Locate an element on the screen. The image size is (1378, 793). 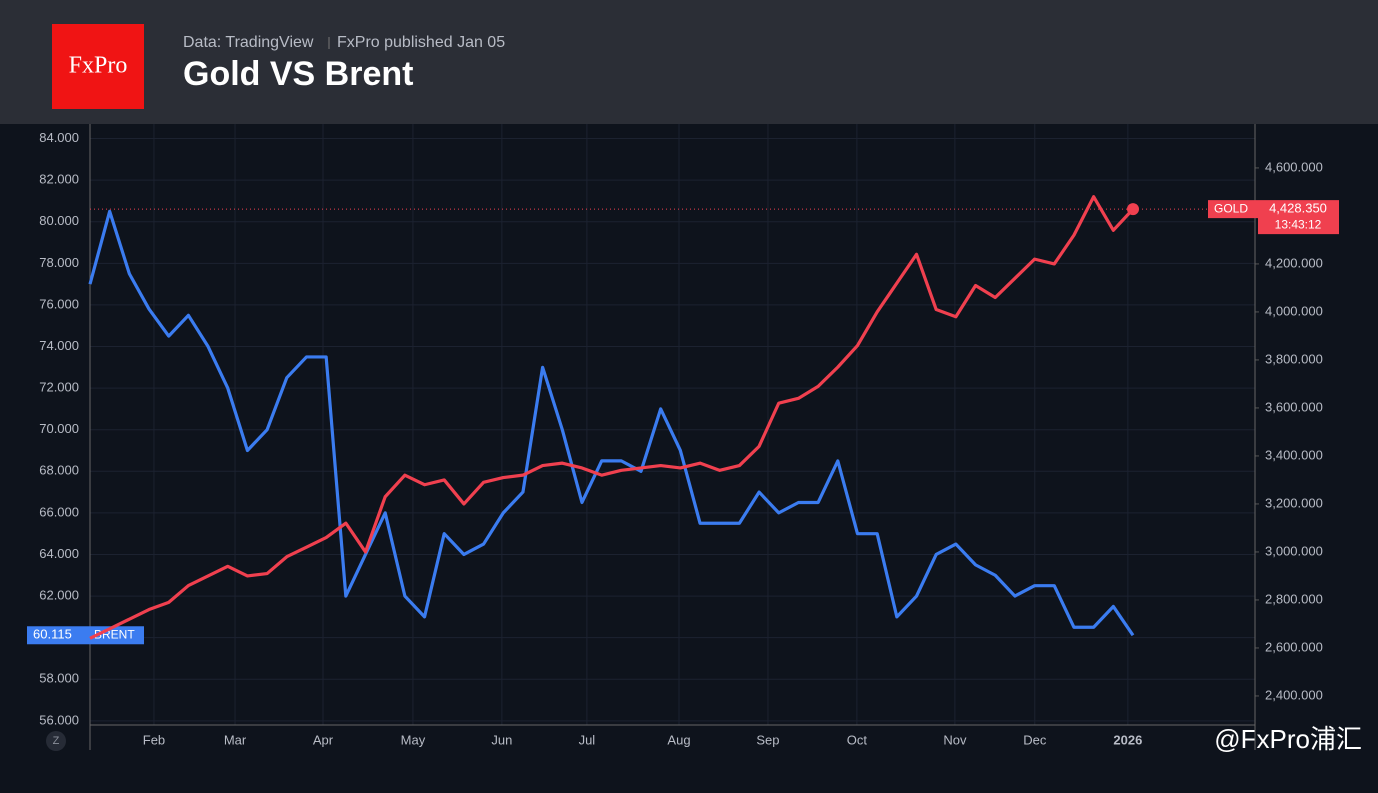
zoom-label: Z is located at coordinates (56, 741).